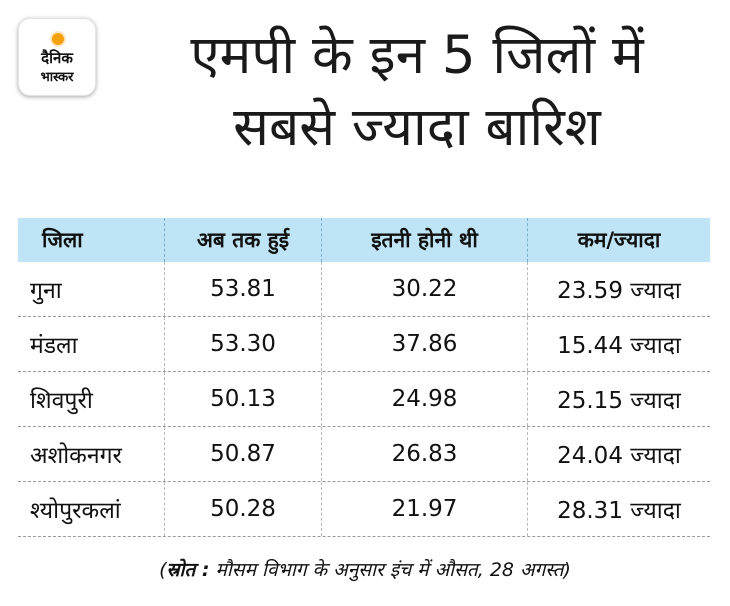  Describe the element at coordinates (58, 39) in the screenshot. I see `logo-sun-icon` at that location.